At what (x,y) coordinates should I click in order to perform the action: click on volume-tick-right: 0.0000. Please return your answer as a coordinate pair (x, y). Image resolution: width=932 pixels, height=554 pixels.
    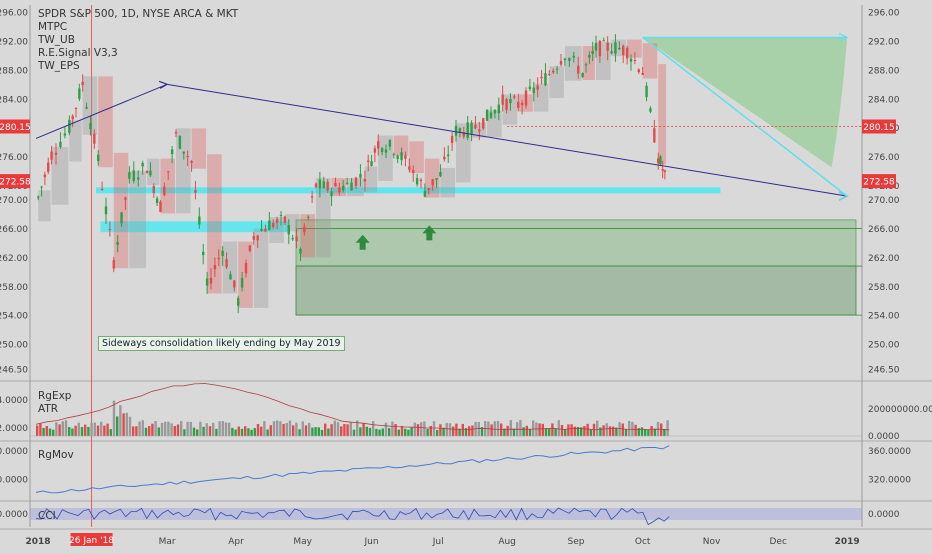
    Looking at the image, I should click on (884, 437).